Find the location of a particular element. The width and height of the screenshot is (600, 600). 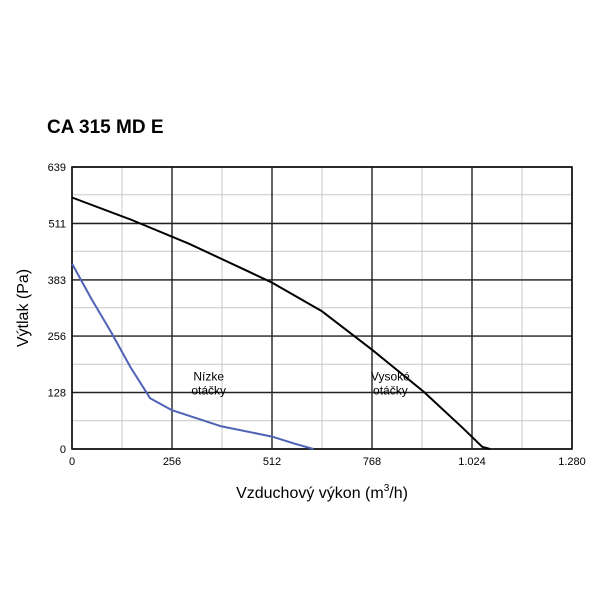

series-annotation-line: Vysoké is located at coordinates (390, 377).